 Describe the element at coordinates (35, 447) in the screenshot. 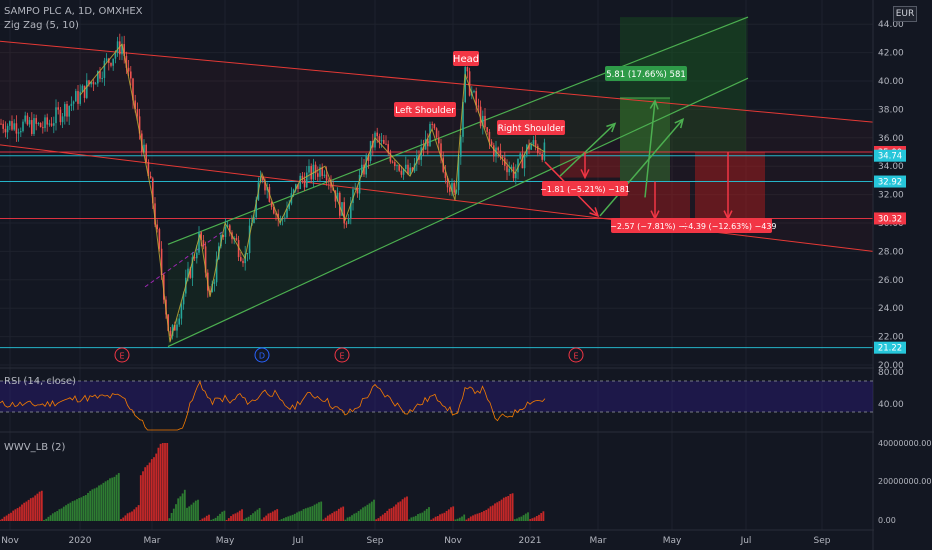

I see `wwv-indicator-label: WWV_LB (2)` at that location.